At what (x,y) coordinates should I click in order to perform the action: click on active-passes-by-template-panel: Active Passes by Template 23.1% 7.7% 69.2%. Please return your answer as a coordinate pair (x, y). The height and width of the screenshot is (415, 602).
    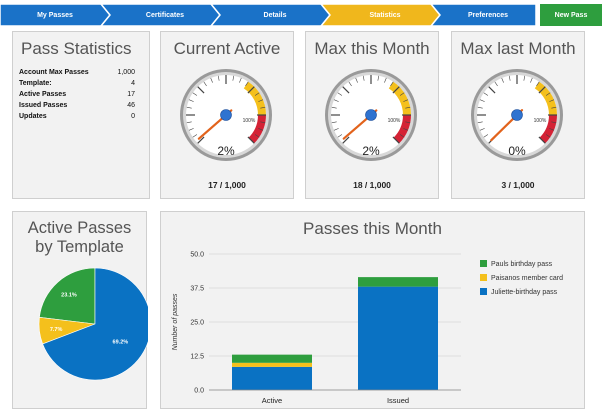
    Looking at the image, I should click on (80, 310).